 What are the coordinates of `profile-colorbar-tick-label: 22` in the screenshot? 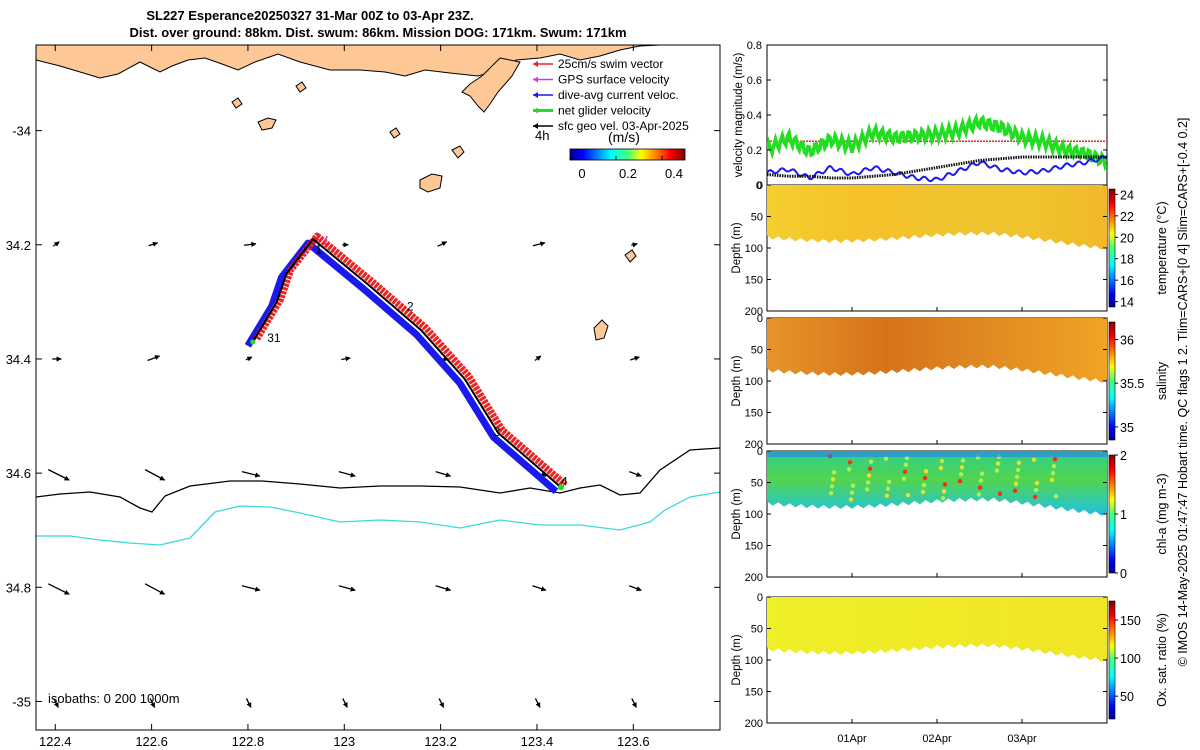 It's located at (1127, 217).